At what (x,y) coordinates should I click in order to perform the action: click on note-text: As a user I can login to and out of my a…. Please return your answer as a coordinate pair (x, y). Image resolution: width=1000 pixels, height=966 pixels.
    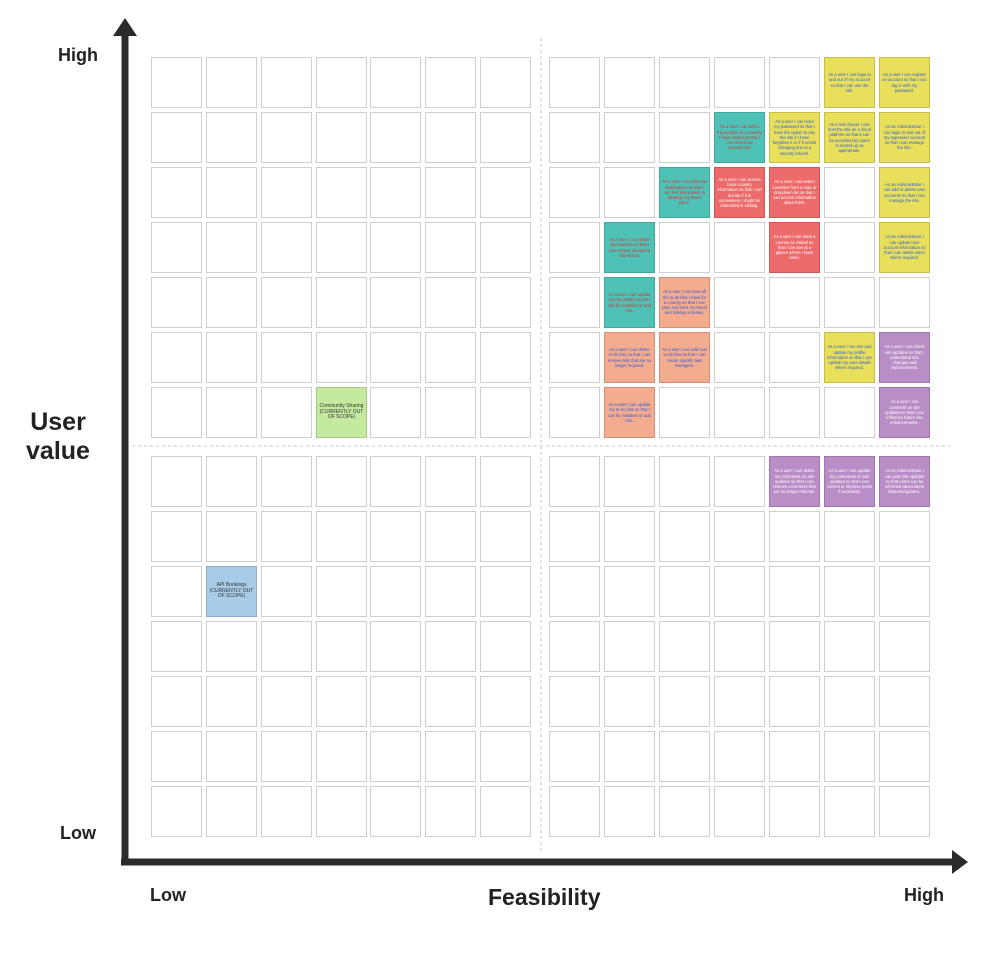
    Looking at the image, I should click on (849, 82).